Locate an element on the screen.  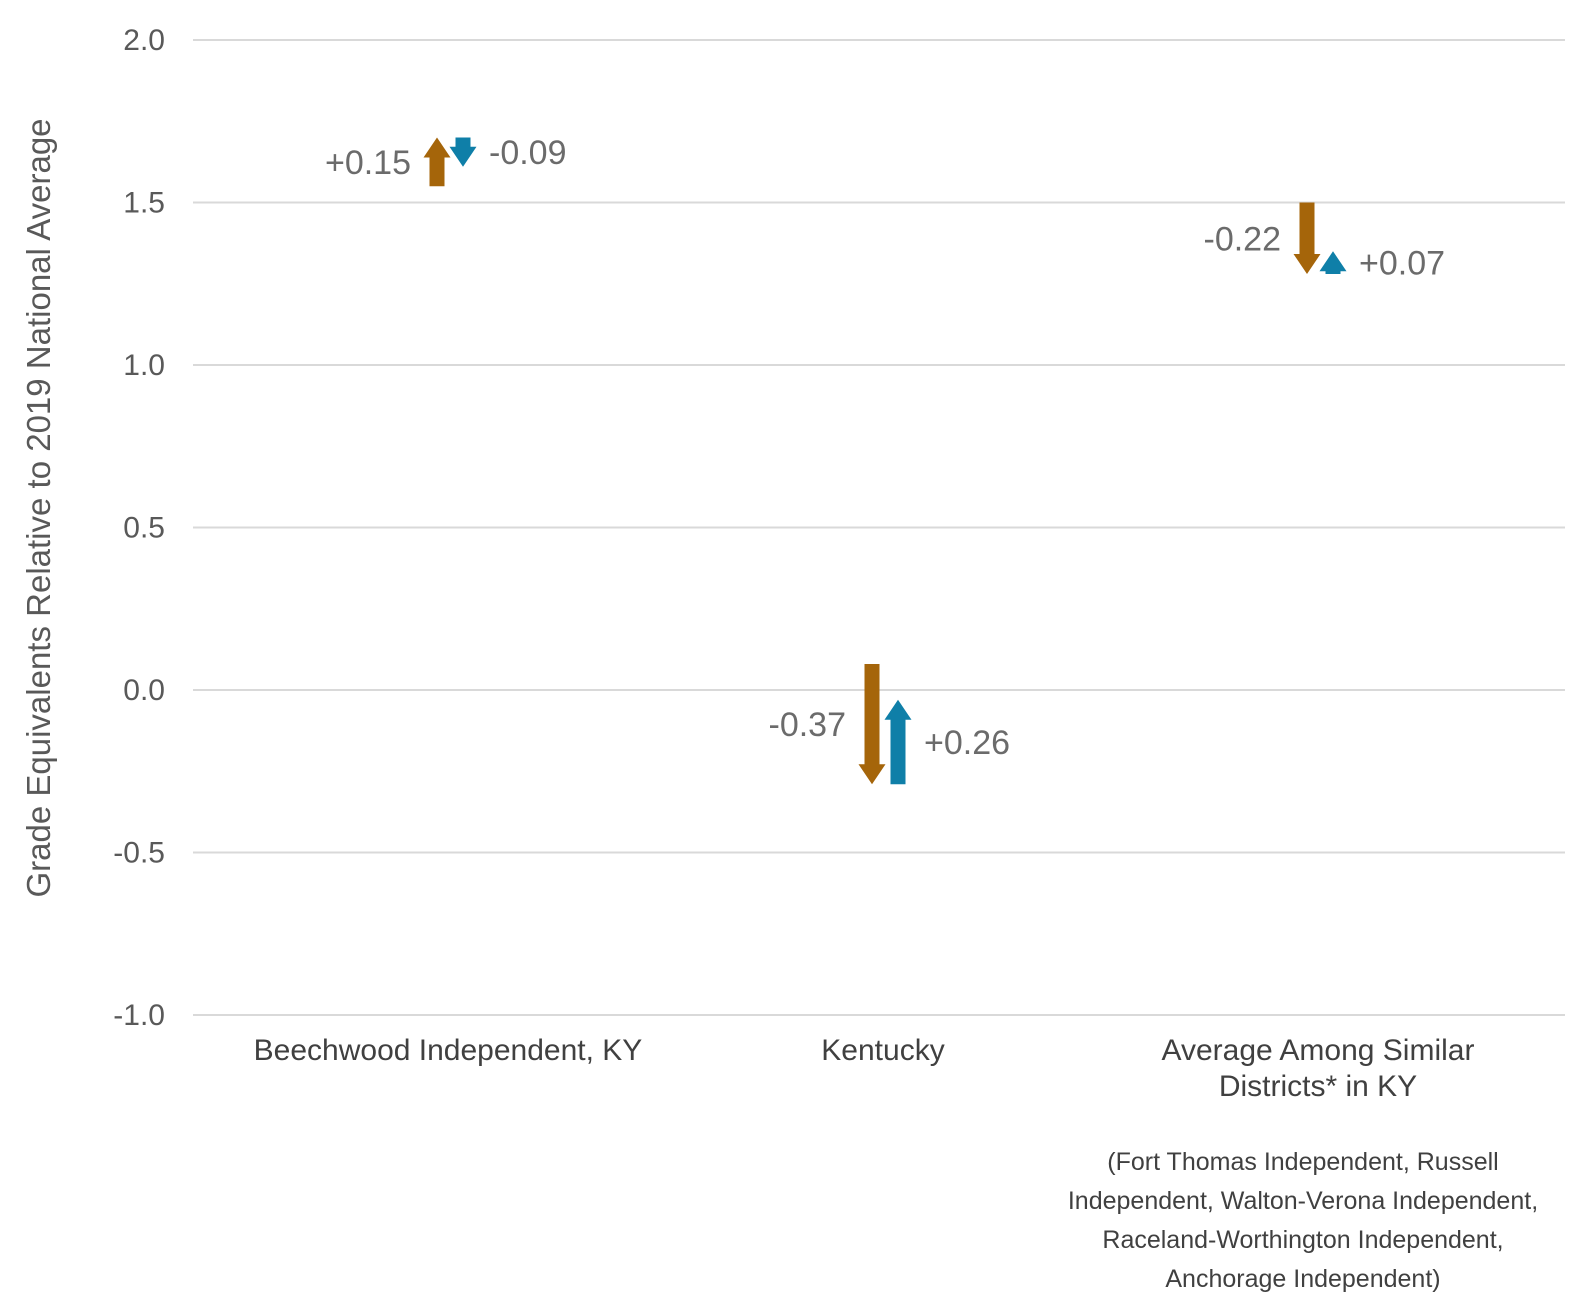
x-category-label: Beechwood Independent, KY is located at coordinates (448, 1050).